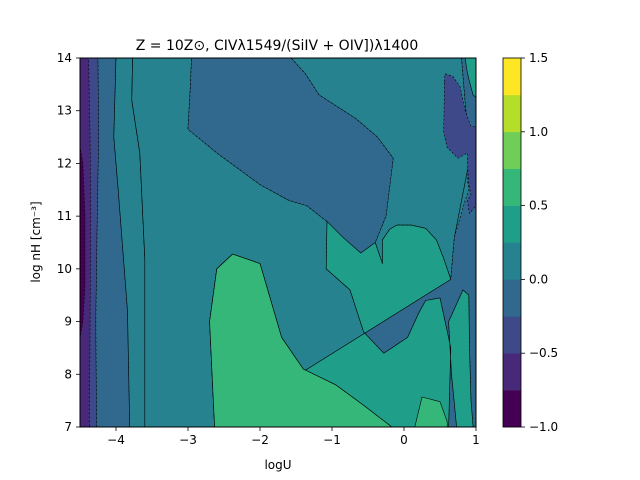 This screenshot has height=480, width=640. Describe the element at coordinates (64, 111) in the screenshot. I see `y-tick-label-6: 13` at that location.